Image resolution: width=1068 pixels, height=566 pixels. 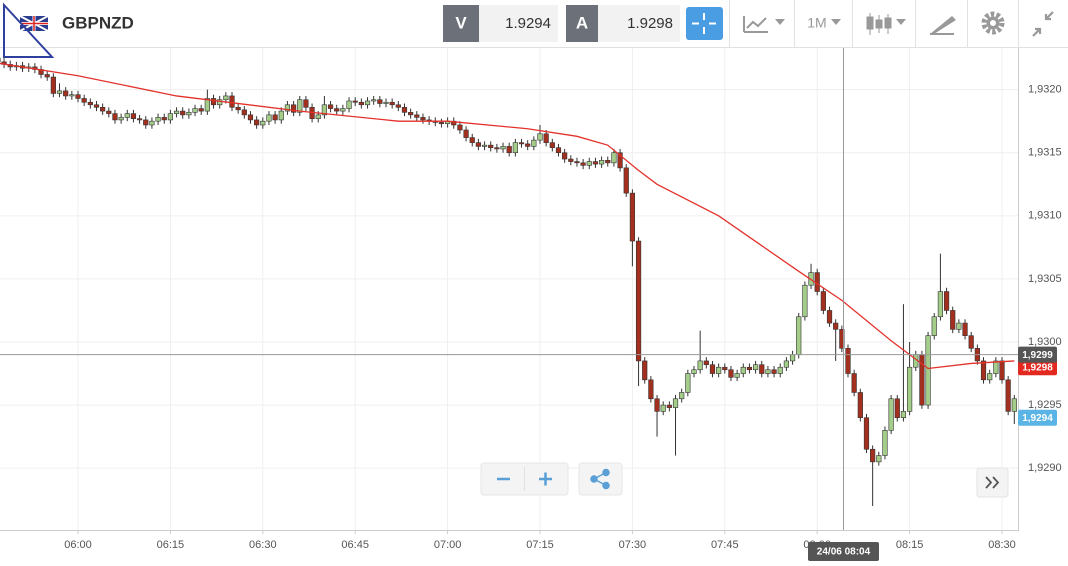 I want to click on ask-label: A, so click(x=582, y=22).